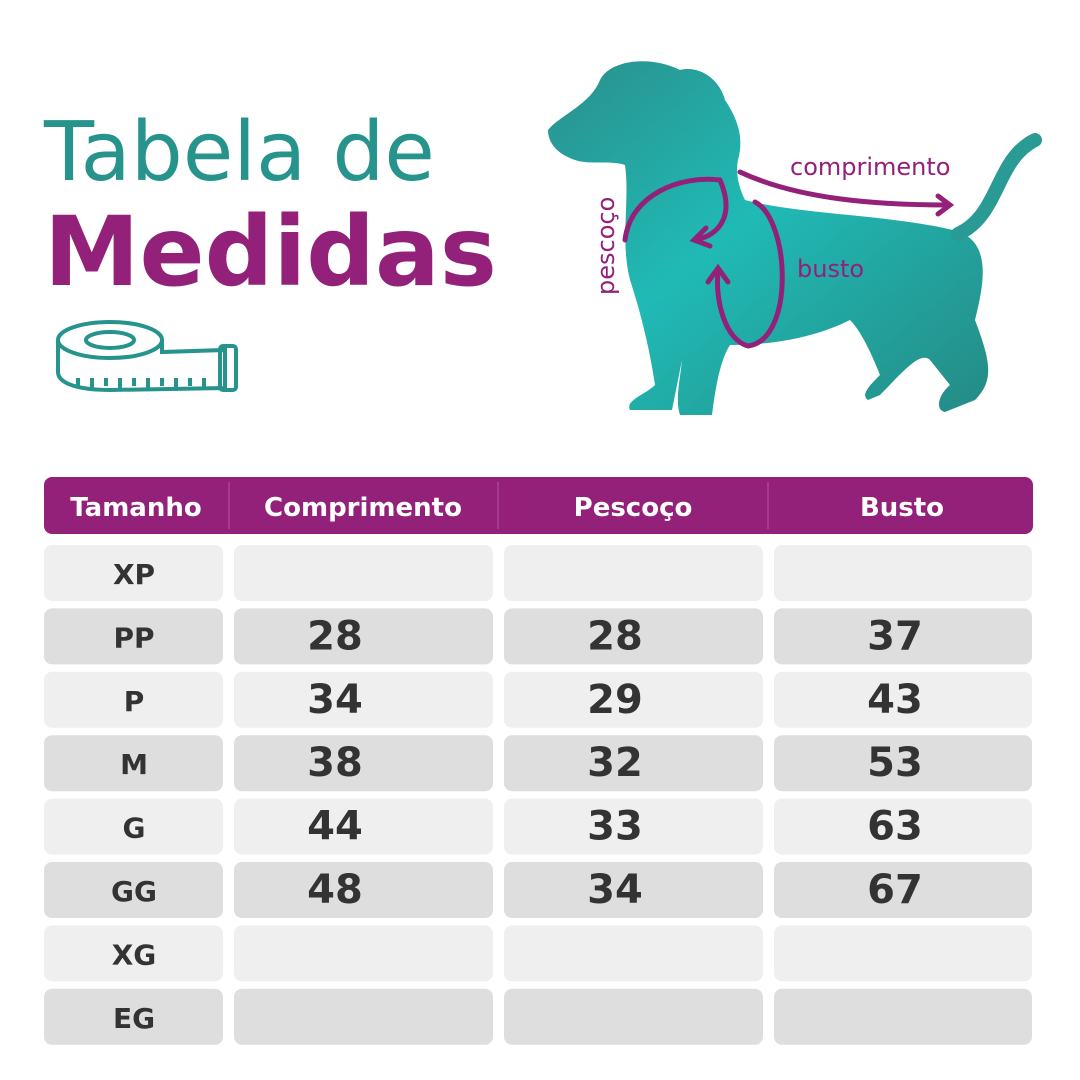 The height and width of the screenshot is (1080, 1080). What do you see at coordinates (615, 827) in the screenshot?
I see `measure-value: 33` at bounding box center [615, 827].